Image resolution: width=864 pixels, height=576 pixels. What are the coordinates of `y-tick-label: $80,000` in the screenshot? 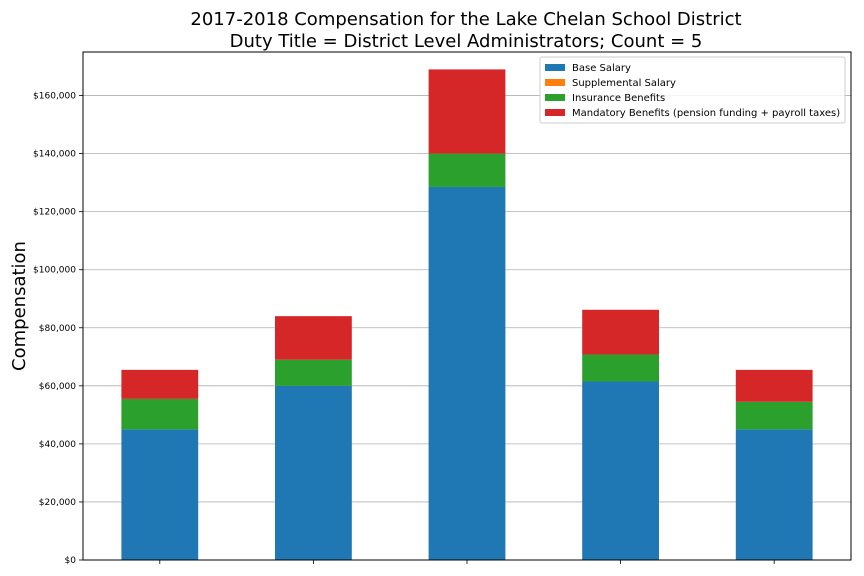 It's located at (57, 329).